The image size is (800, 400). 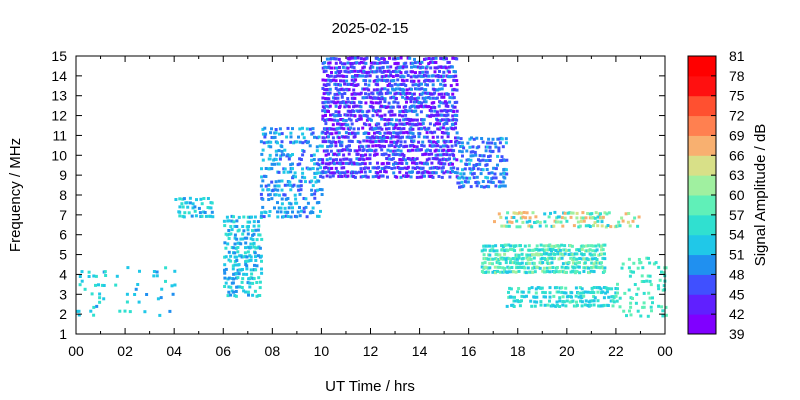 I want to click on y-tick-label: 2, so click(x=63, y=314).